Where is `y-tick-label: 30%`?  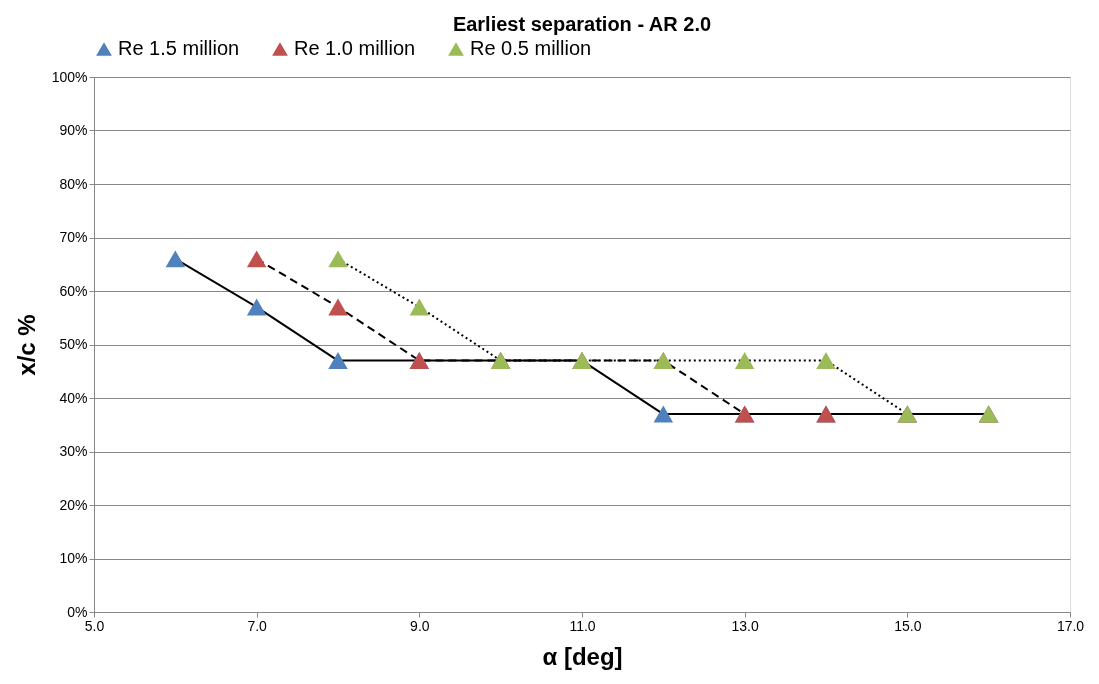
y-tick-label: 30% is located at coordinates (73, 451).